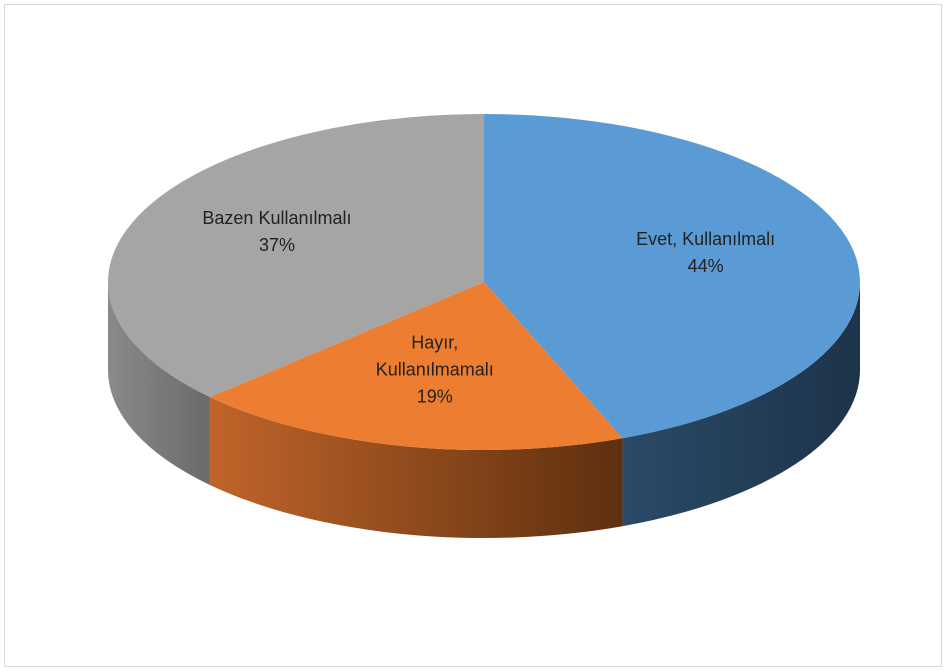  I want to click on category-label: Hayır, Kullanılmamalı, so click(434, 356).